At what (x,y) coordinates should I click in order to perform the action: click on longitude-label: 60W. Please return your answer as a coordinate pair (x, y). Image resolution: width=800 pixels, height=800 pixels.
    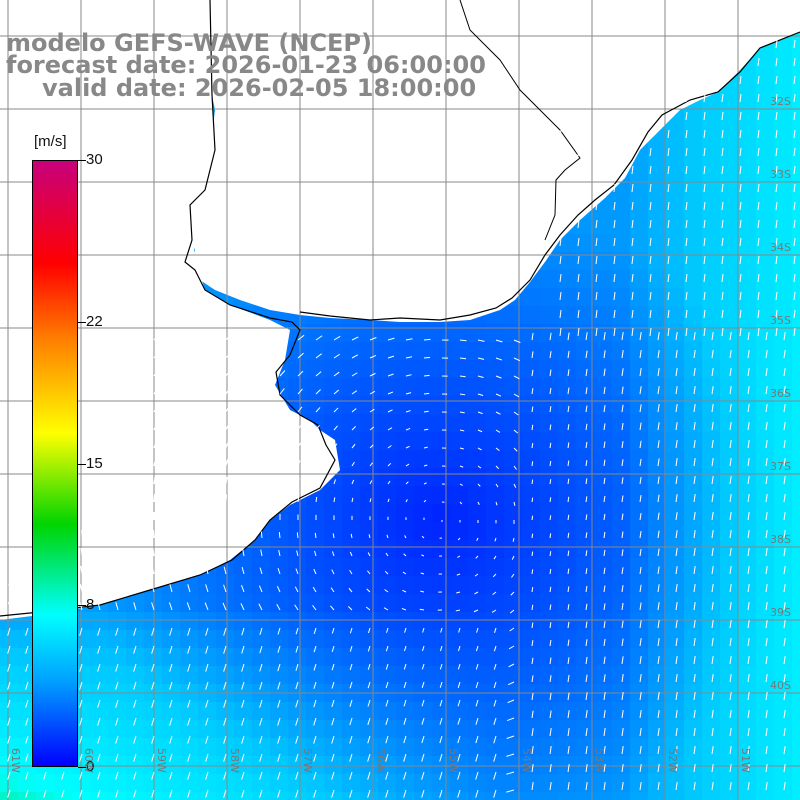
    Looking at the image, I should click on (88, 760).